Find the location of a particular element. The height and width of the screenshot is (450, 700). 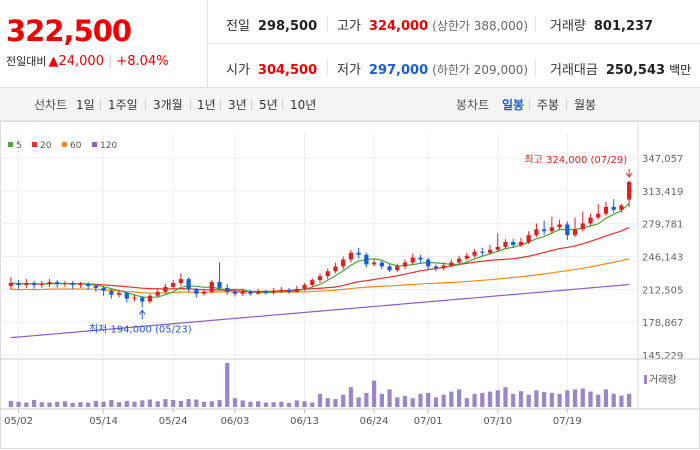

period-5y: 5년 is located at coordinates (268, 105).